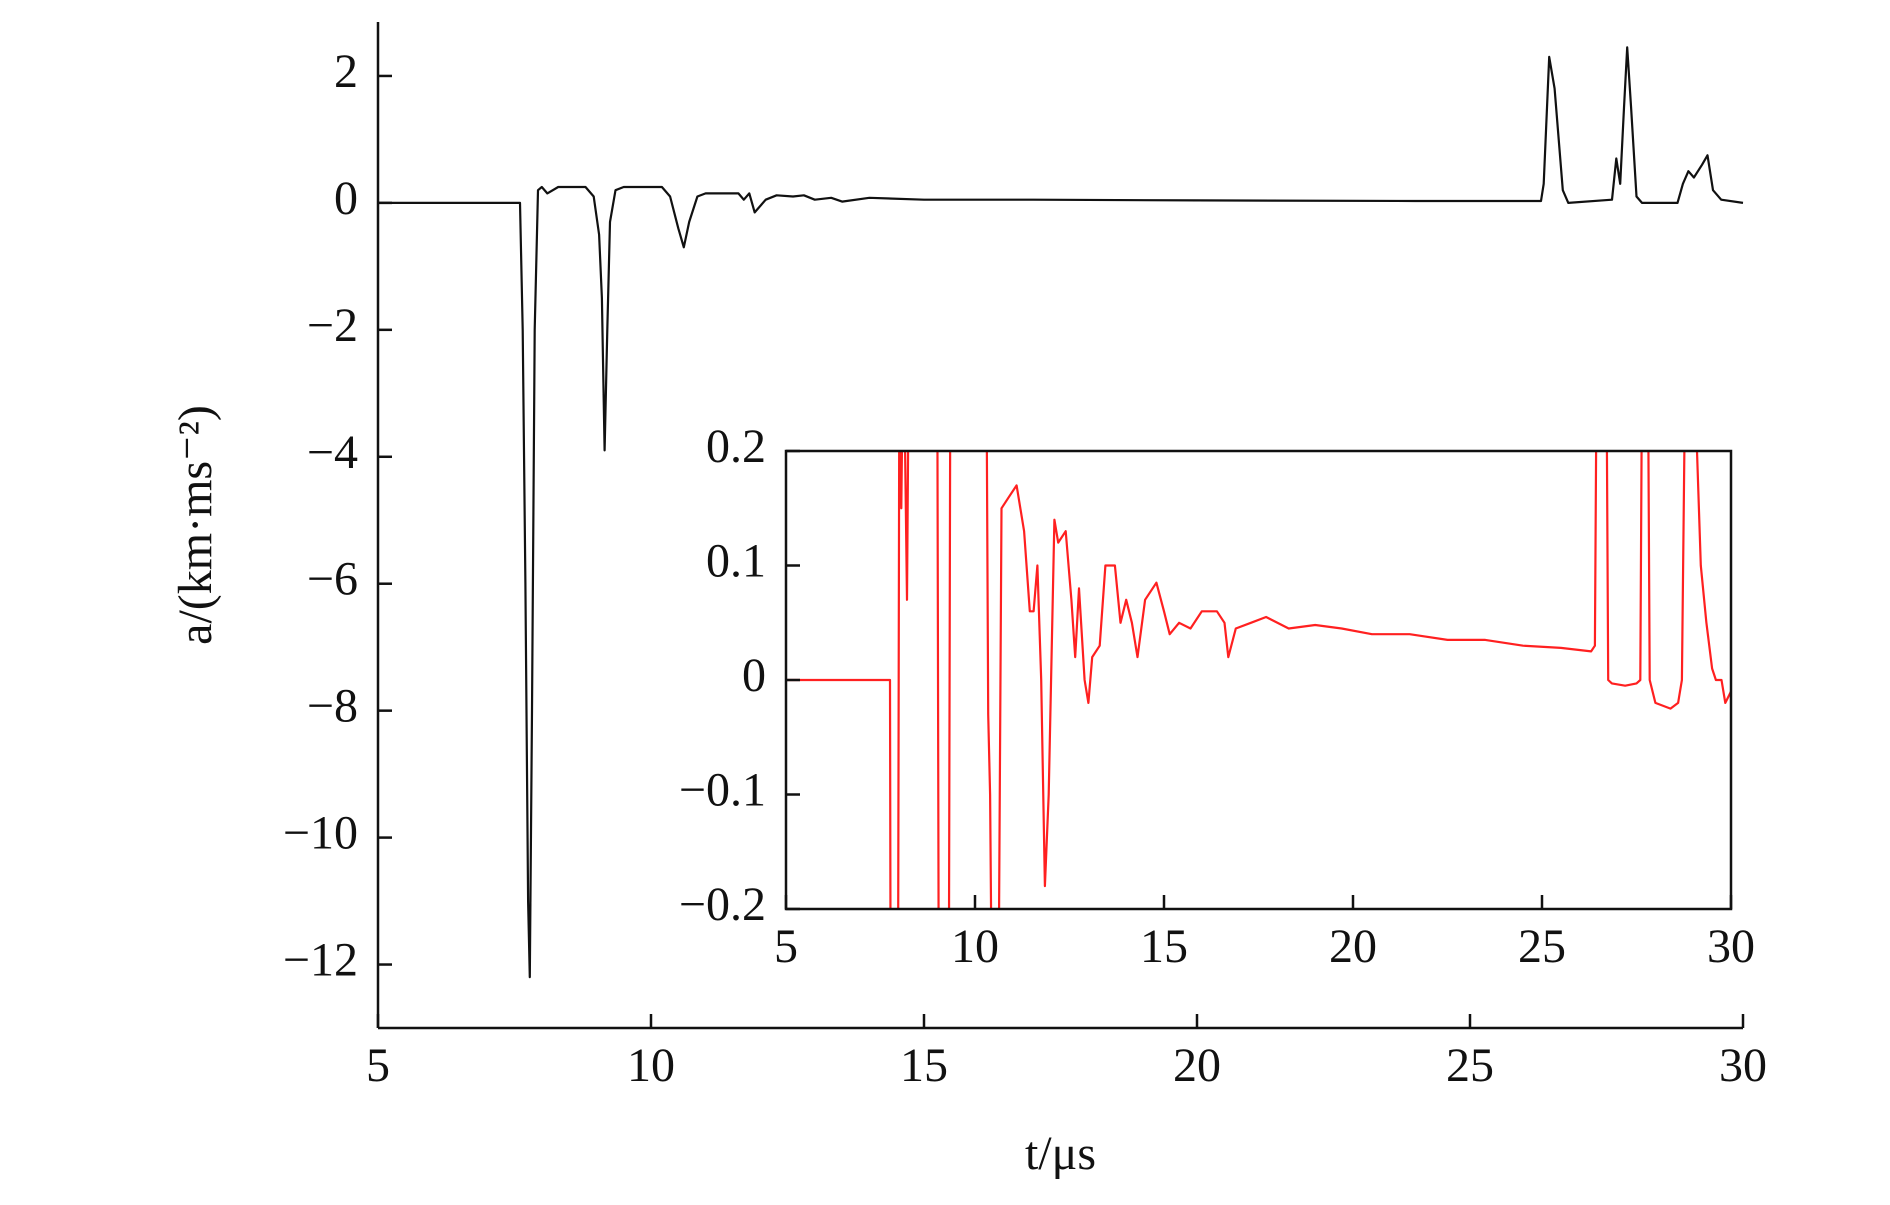 The height and width of the screenshot is (1205, 1890). Describe the element at coordinates (1060, 1153) in the screenshot. I see `x-axis-label: t/μs` at that location.